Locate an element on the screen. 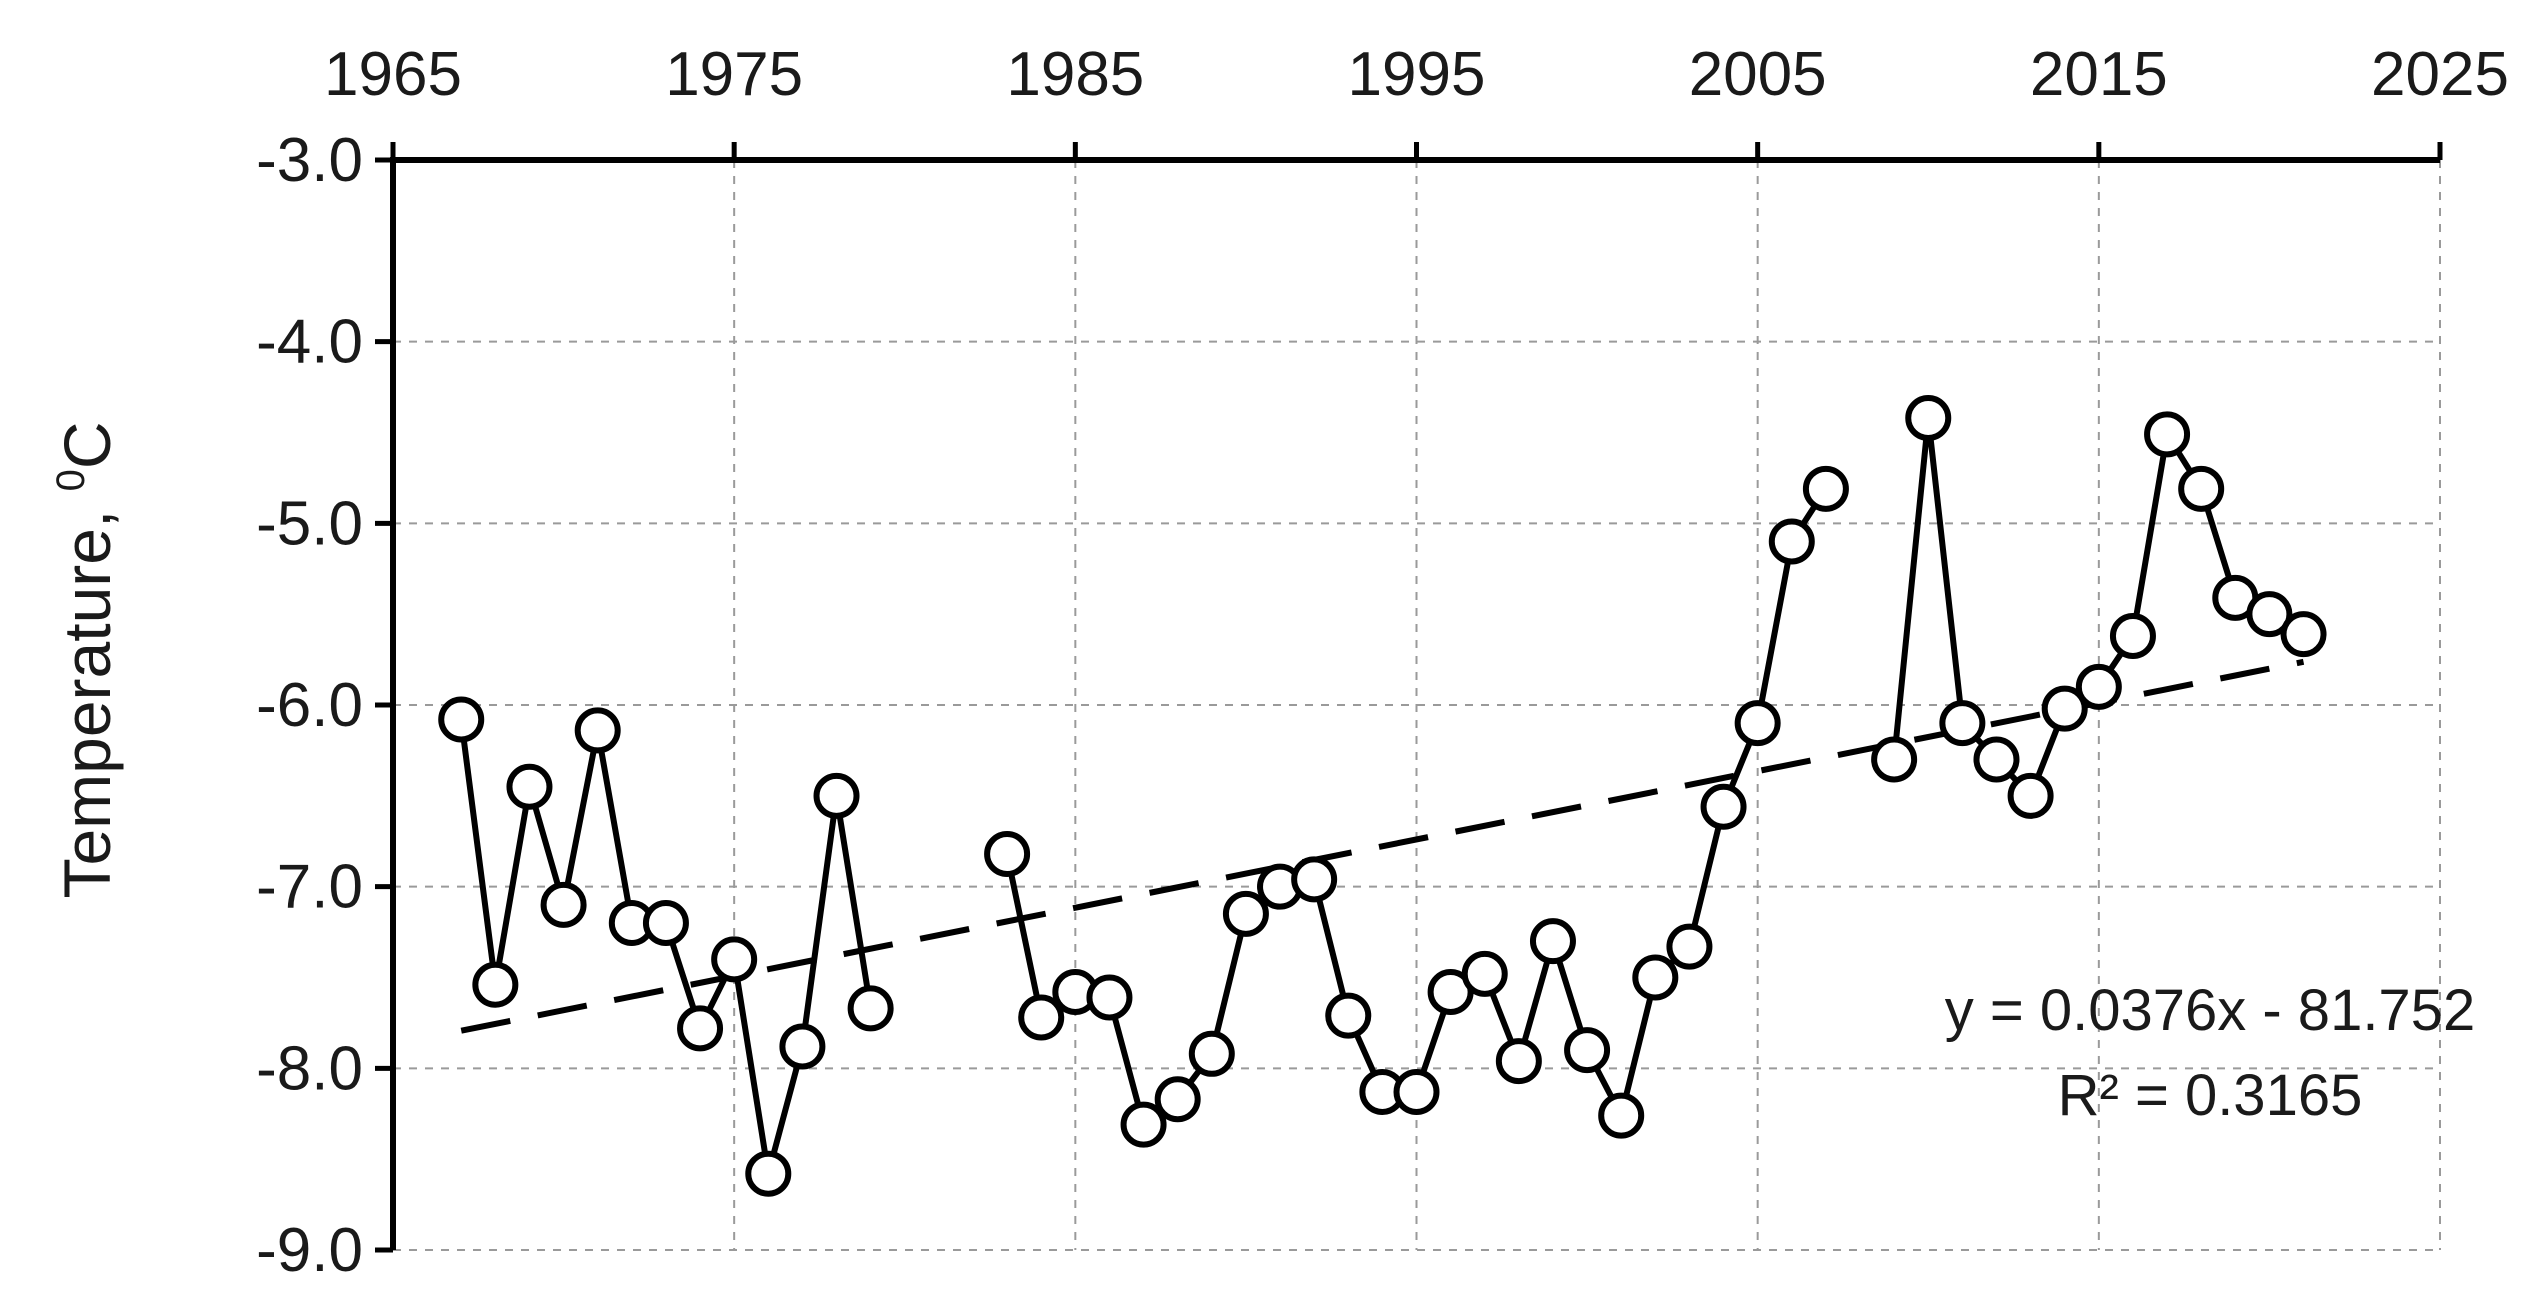 The image size is (2528, 1295). x-tick-label: 1975 is located at coordinates (734, 74).